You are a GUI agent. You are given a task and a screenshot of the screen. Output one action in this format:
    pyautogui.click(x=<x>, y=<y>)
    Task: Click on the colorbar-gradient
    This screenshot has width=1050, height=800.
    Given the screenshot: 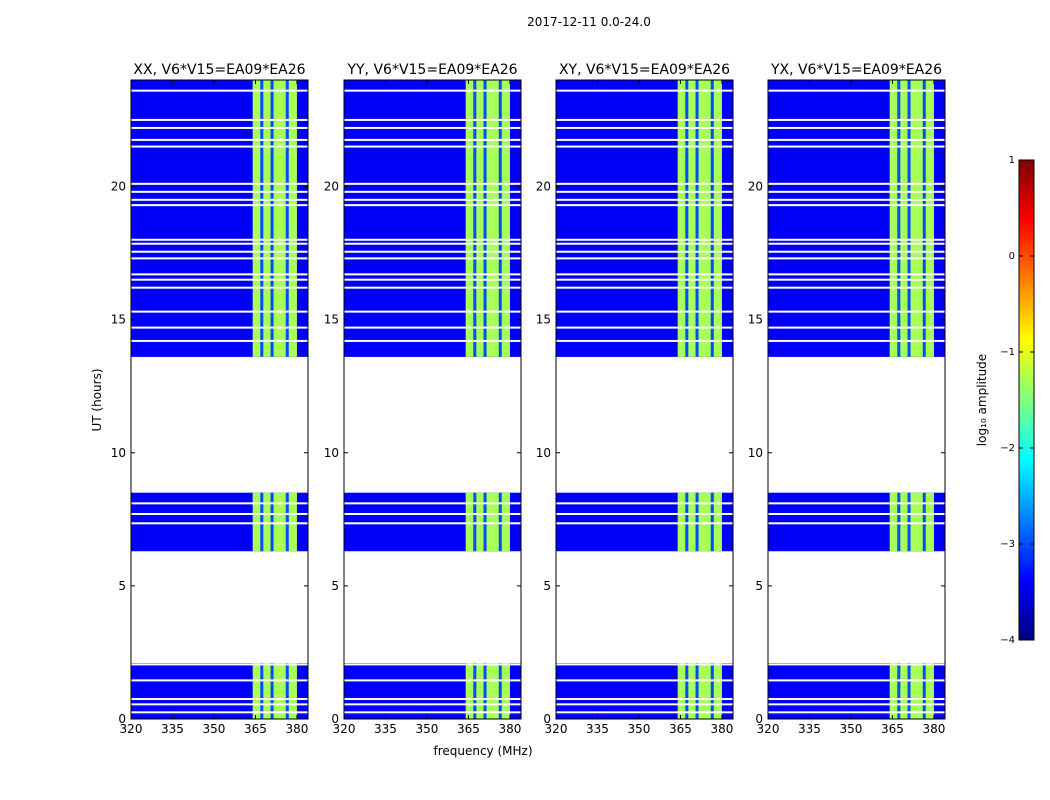 What is the action you would take?
    pyautogui.click(x=1026, y=400)
    